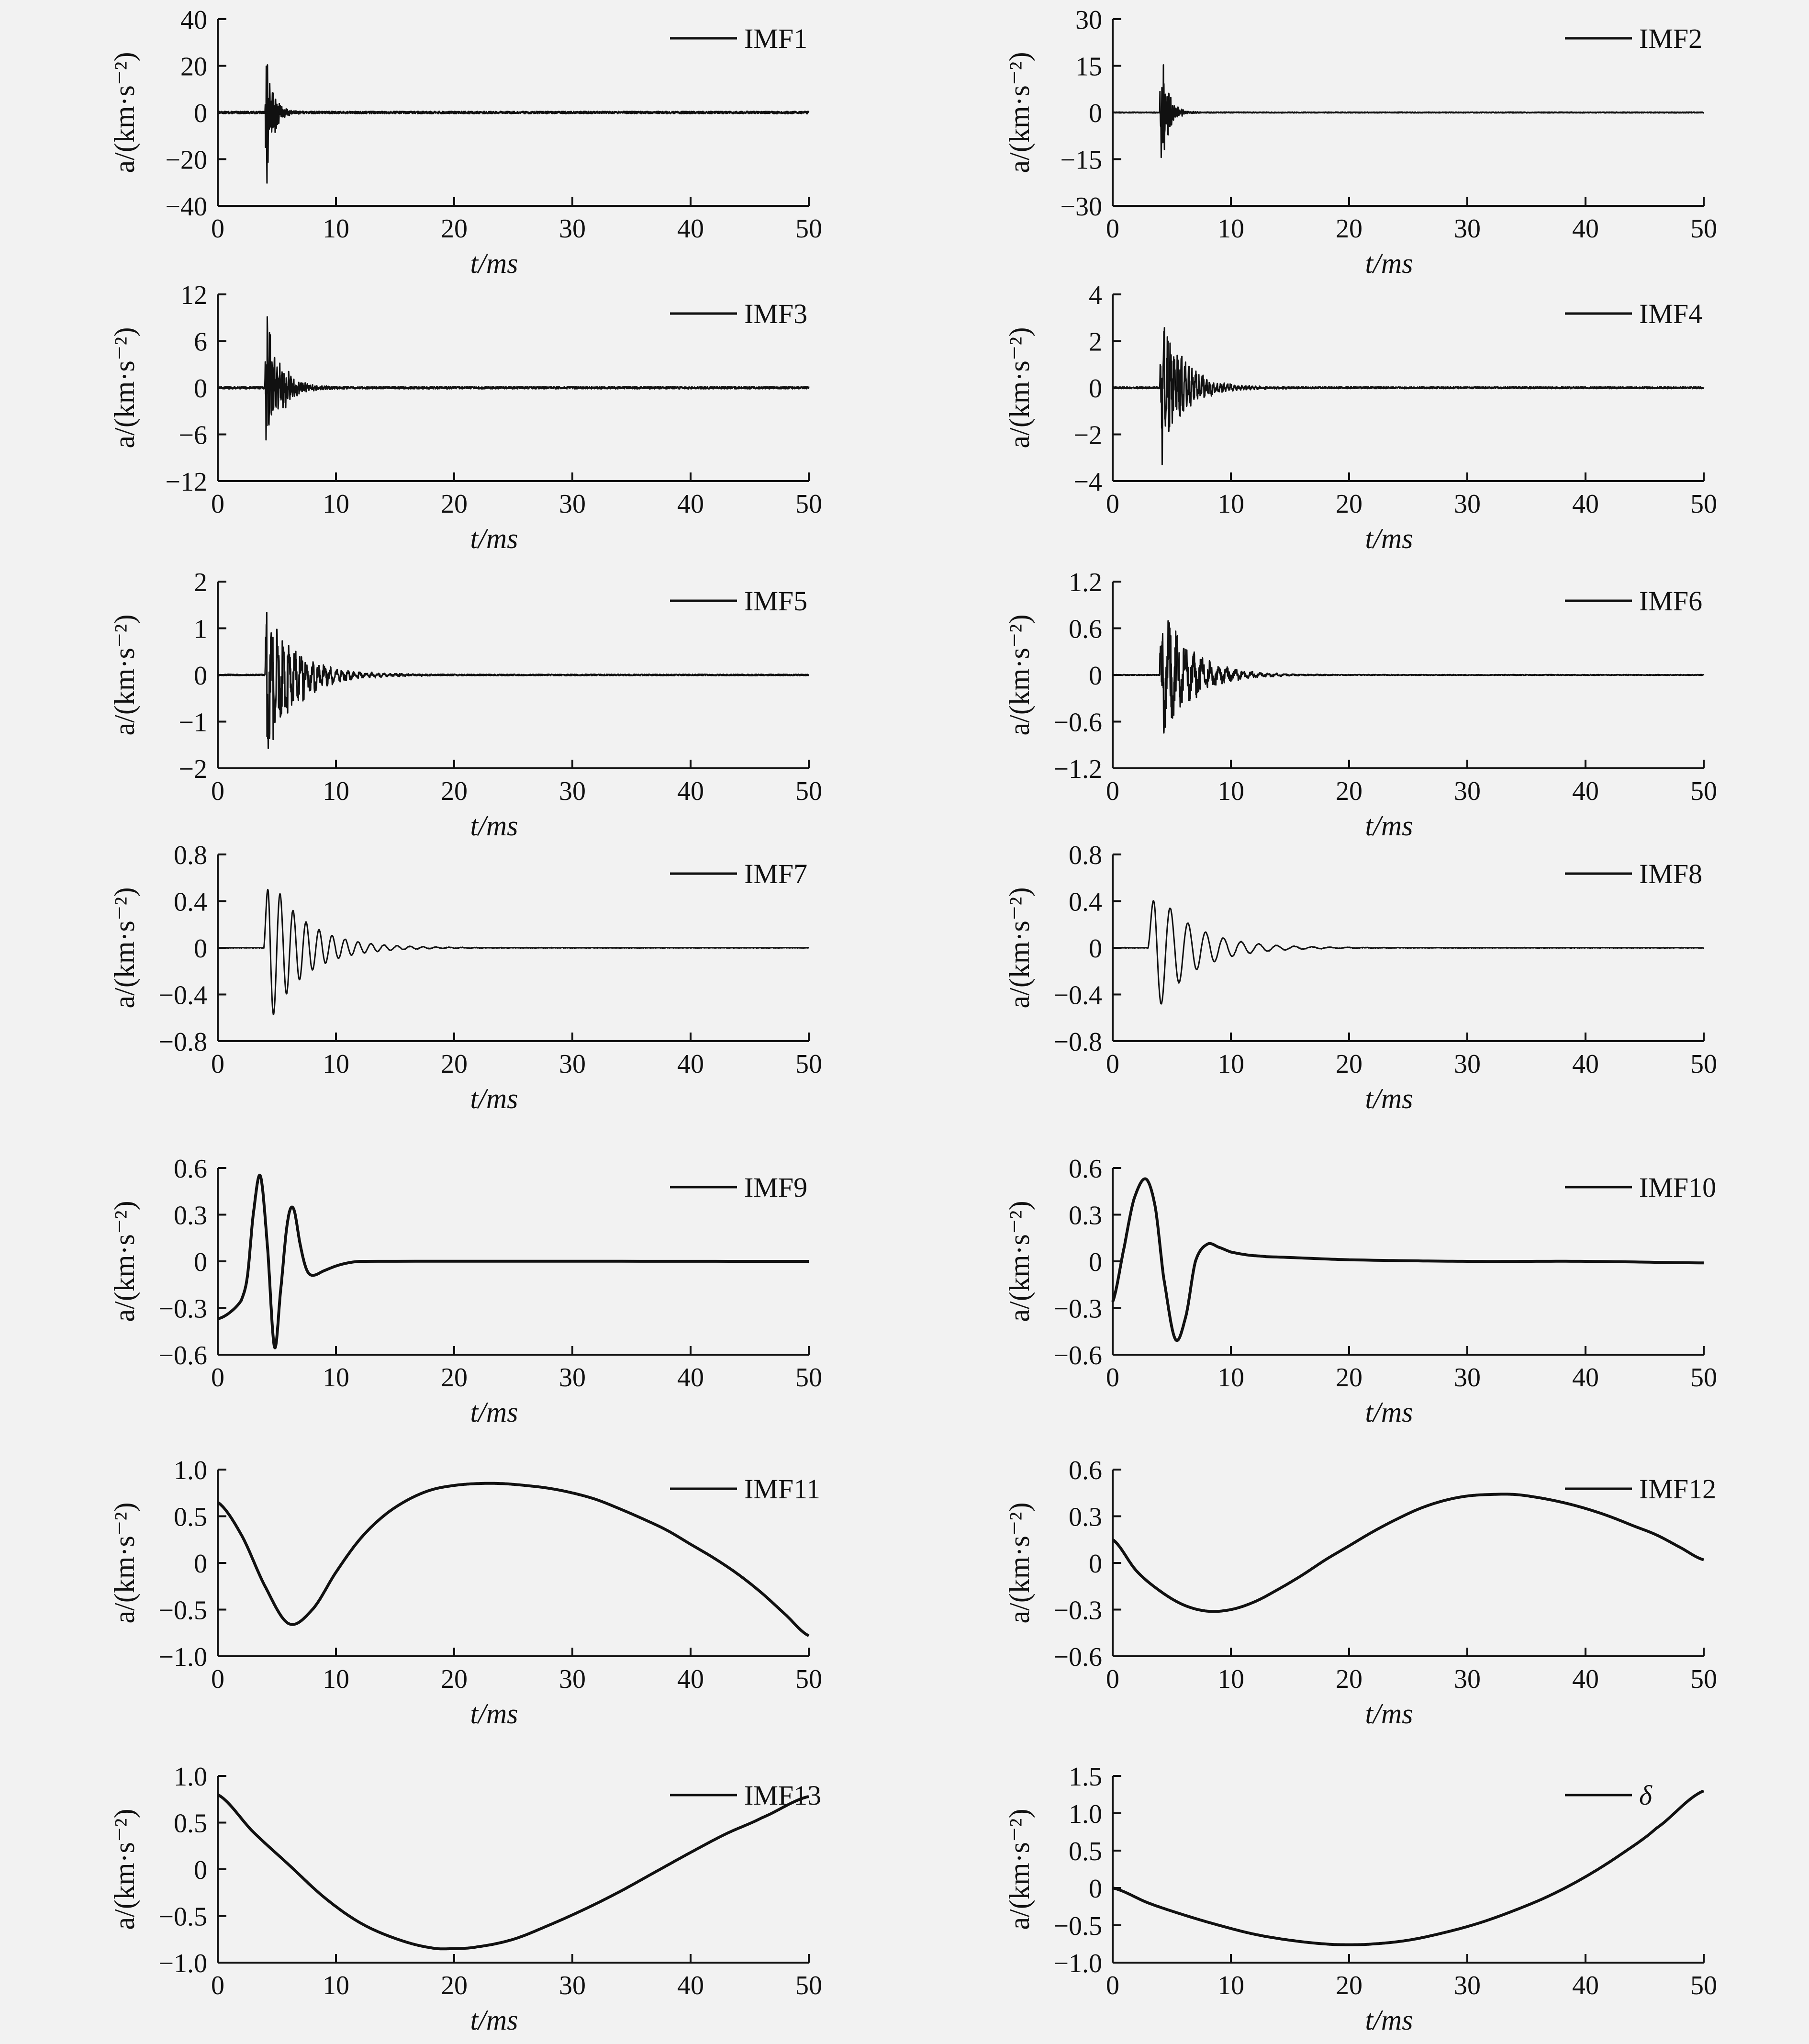 This screenshot has width=1809, height=2044. I want to click on y-tick-label: 1, so click(200, 630).